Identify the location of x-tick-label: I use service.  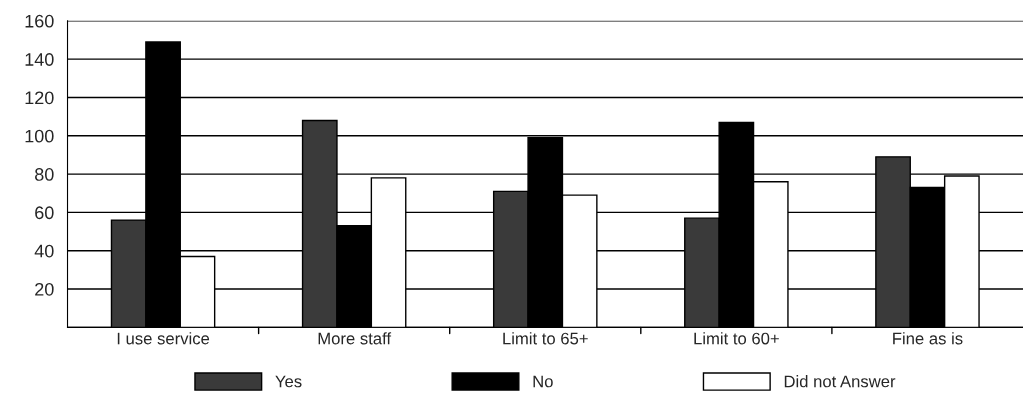
(163, 338).